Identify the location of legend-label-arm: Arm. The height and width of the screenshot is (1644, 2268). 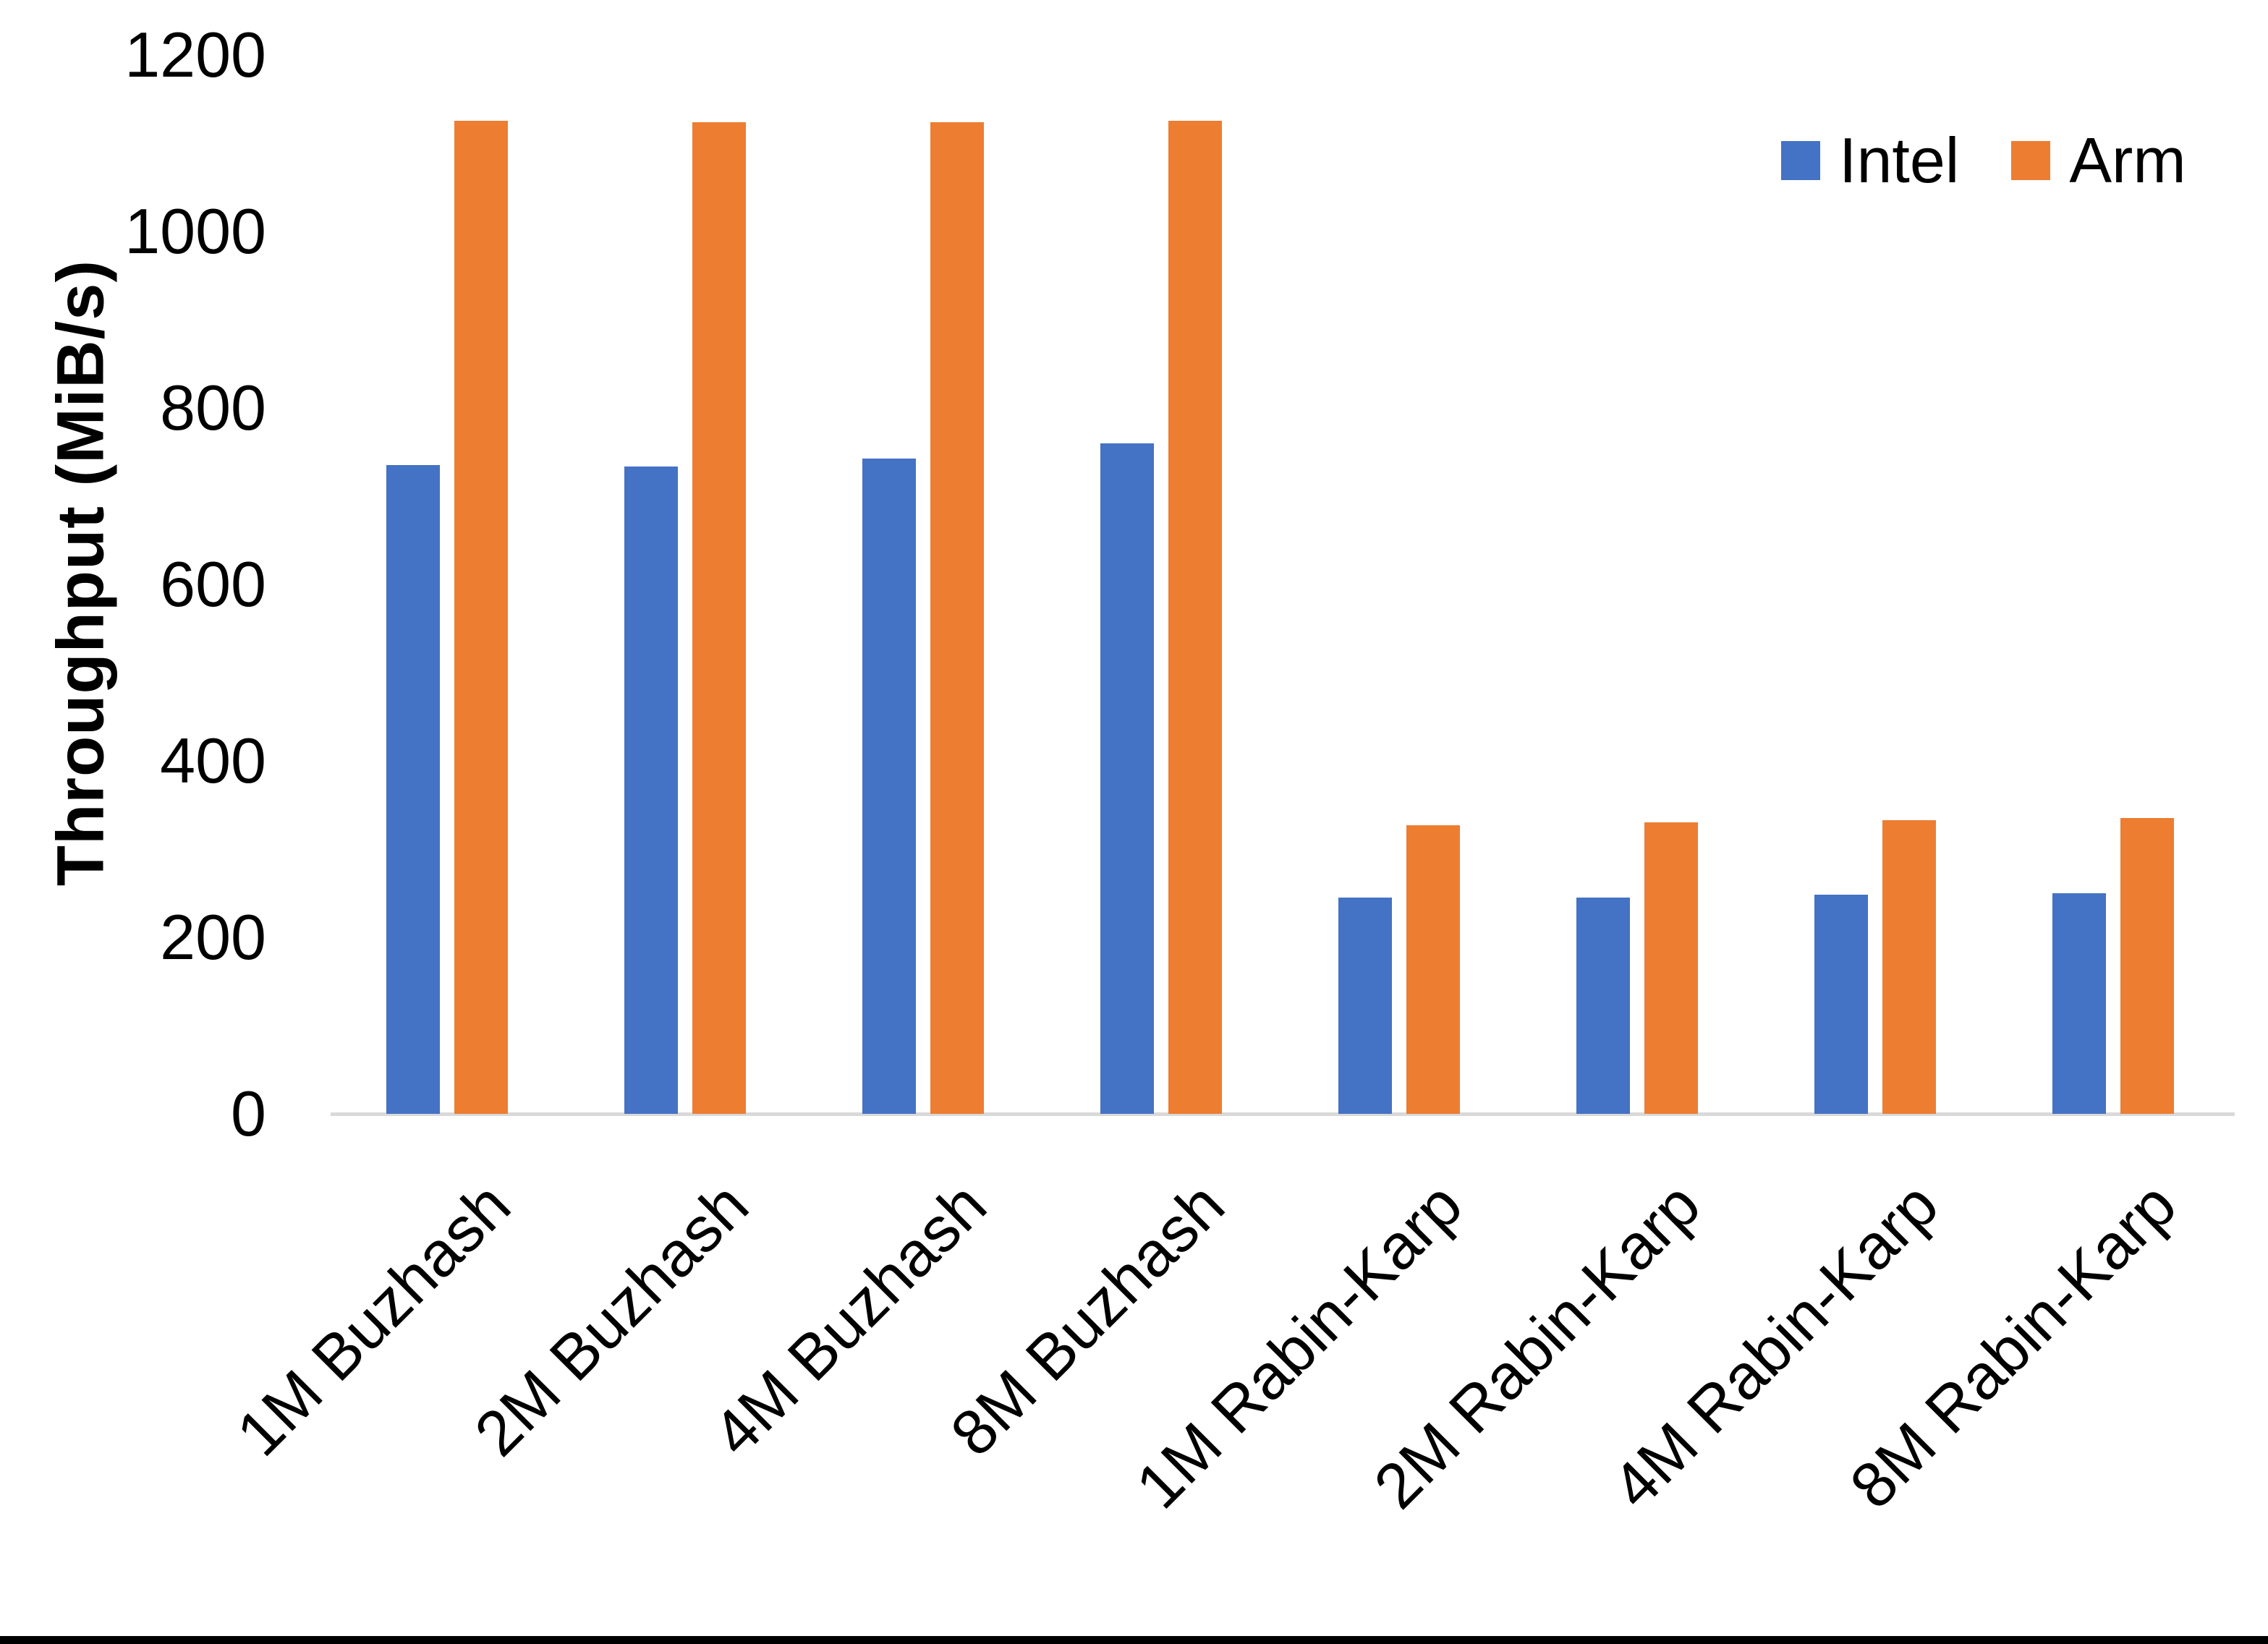
(2127, 160).